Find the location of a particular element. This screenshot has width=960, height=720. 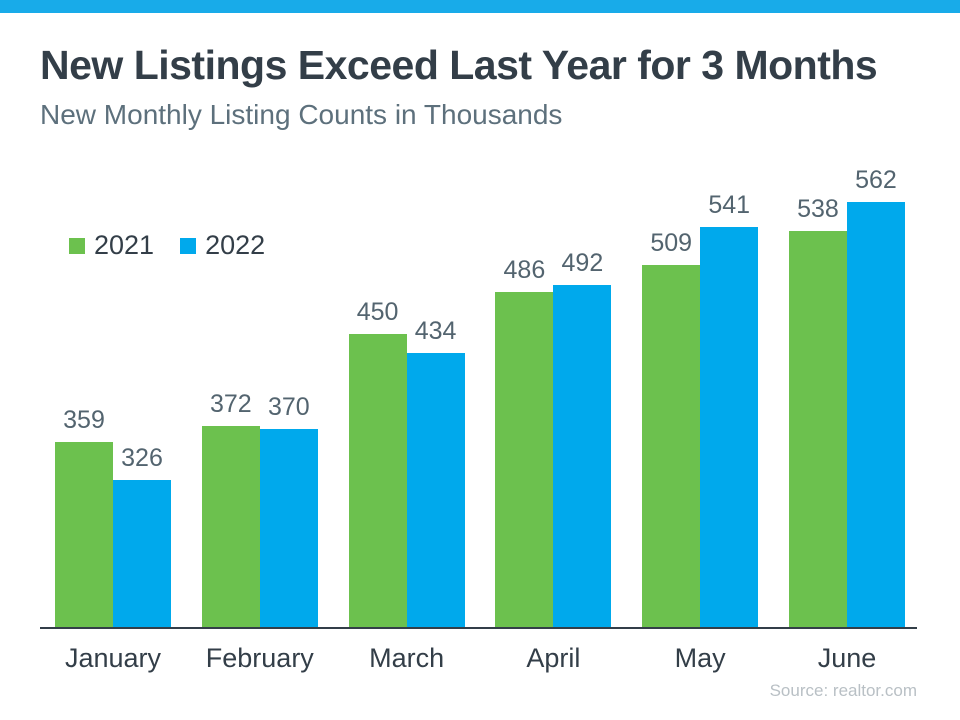

legend-label-2022: 2022 is located at coordinates (235, 245).